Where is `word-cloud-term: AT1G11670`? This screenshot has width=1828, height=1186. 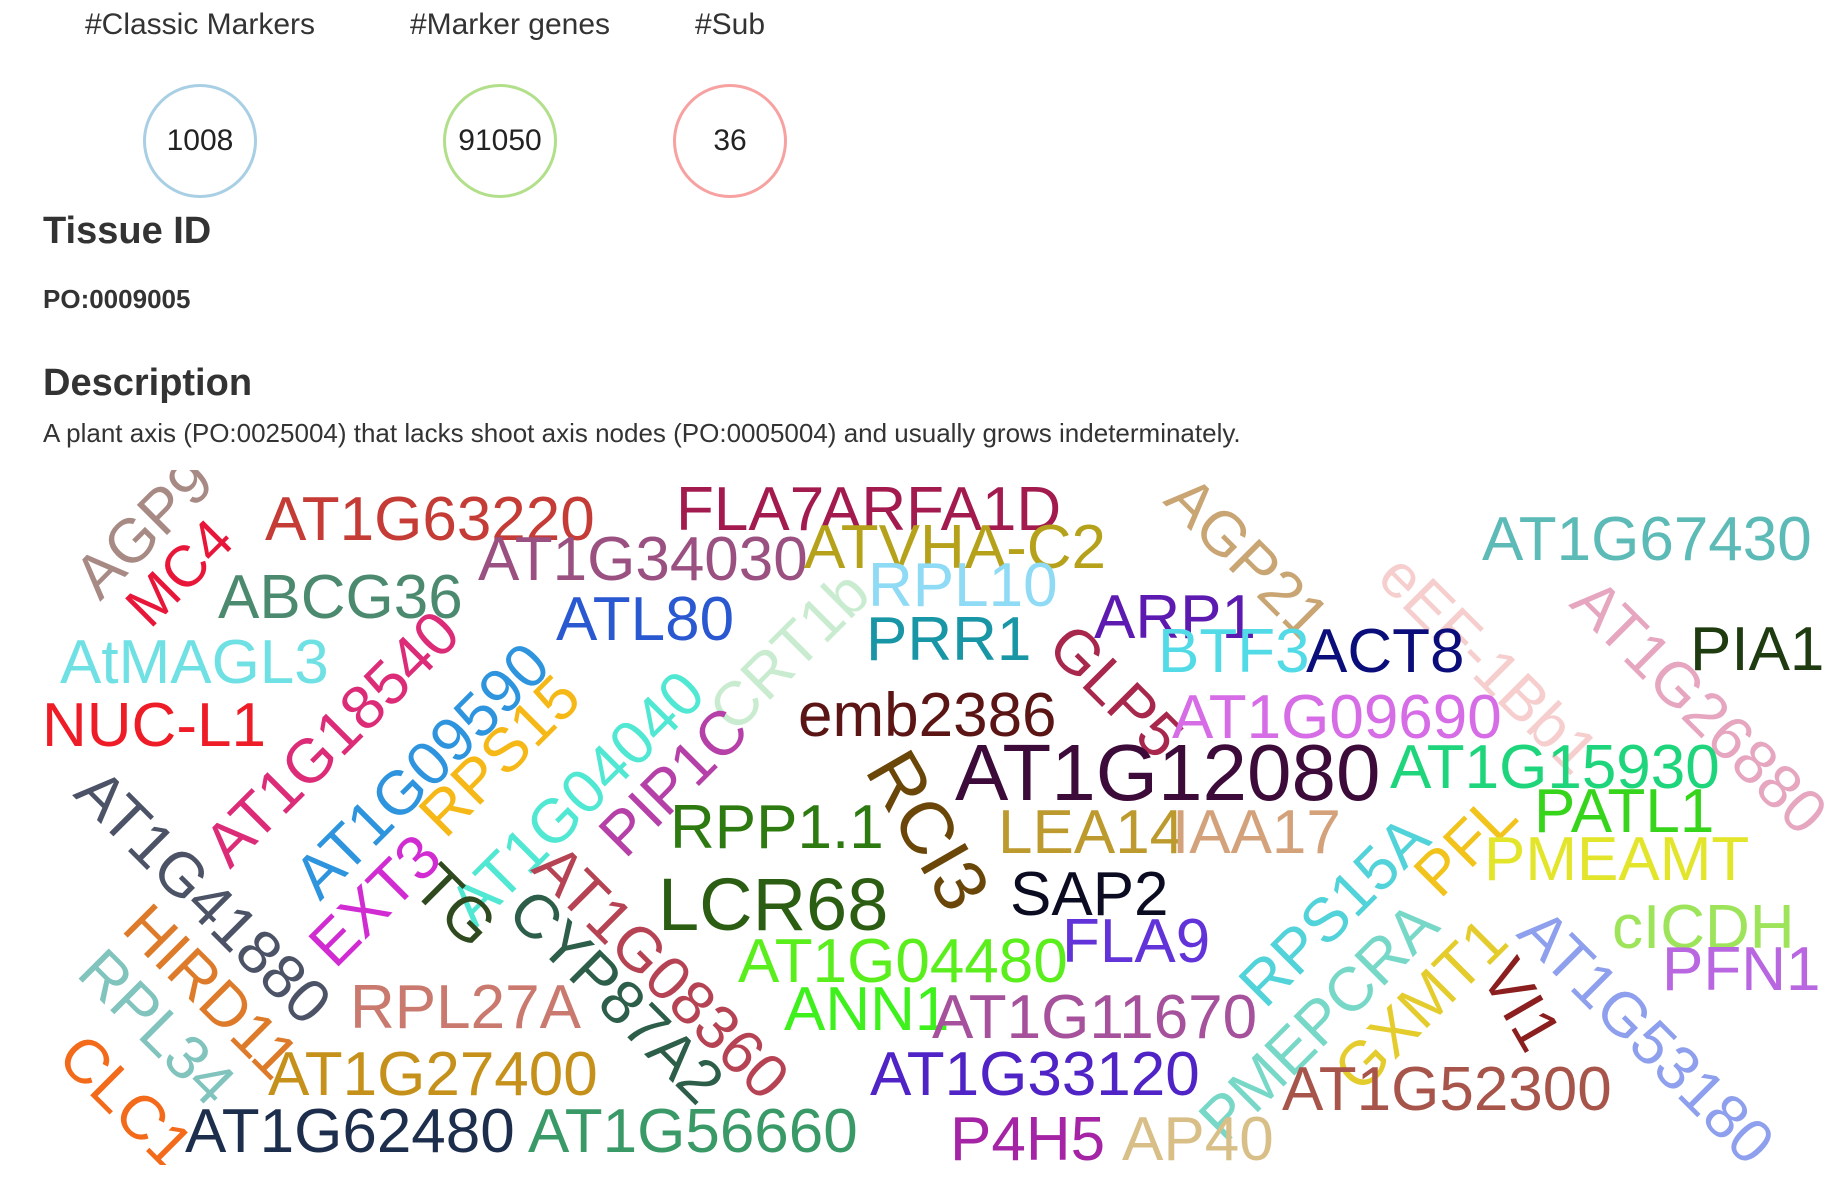 word-cloud-term: AT1G11670 is located at coordinates (1094, 1017).